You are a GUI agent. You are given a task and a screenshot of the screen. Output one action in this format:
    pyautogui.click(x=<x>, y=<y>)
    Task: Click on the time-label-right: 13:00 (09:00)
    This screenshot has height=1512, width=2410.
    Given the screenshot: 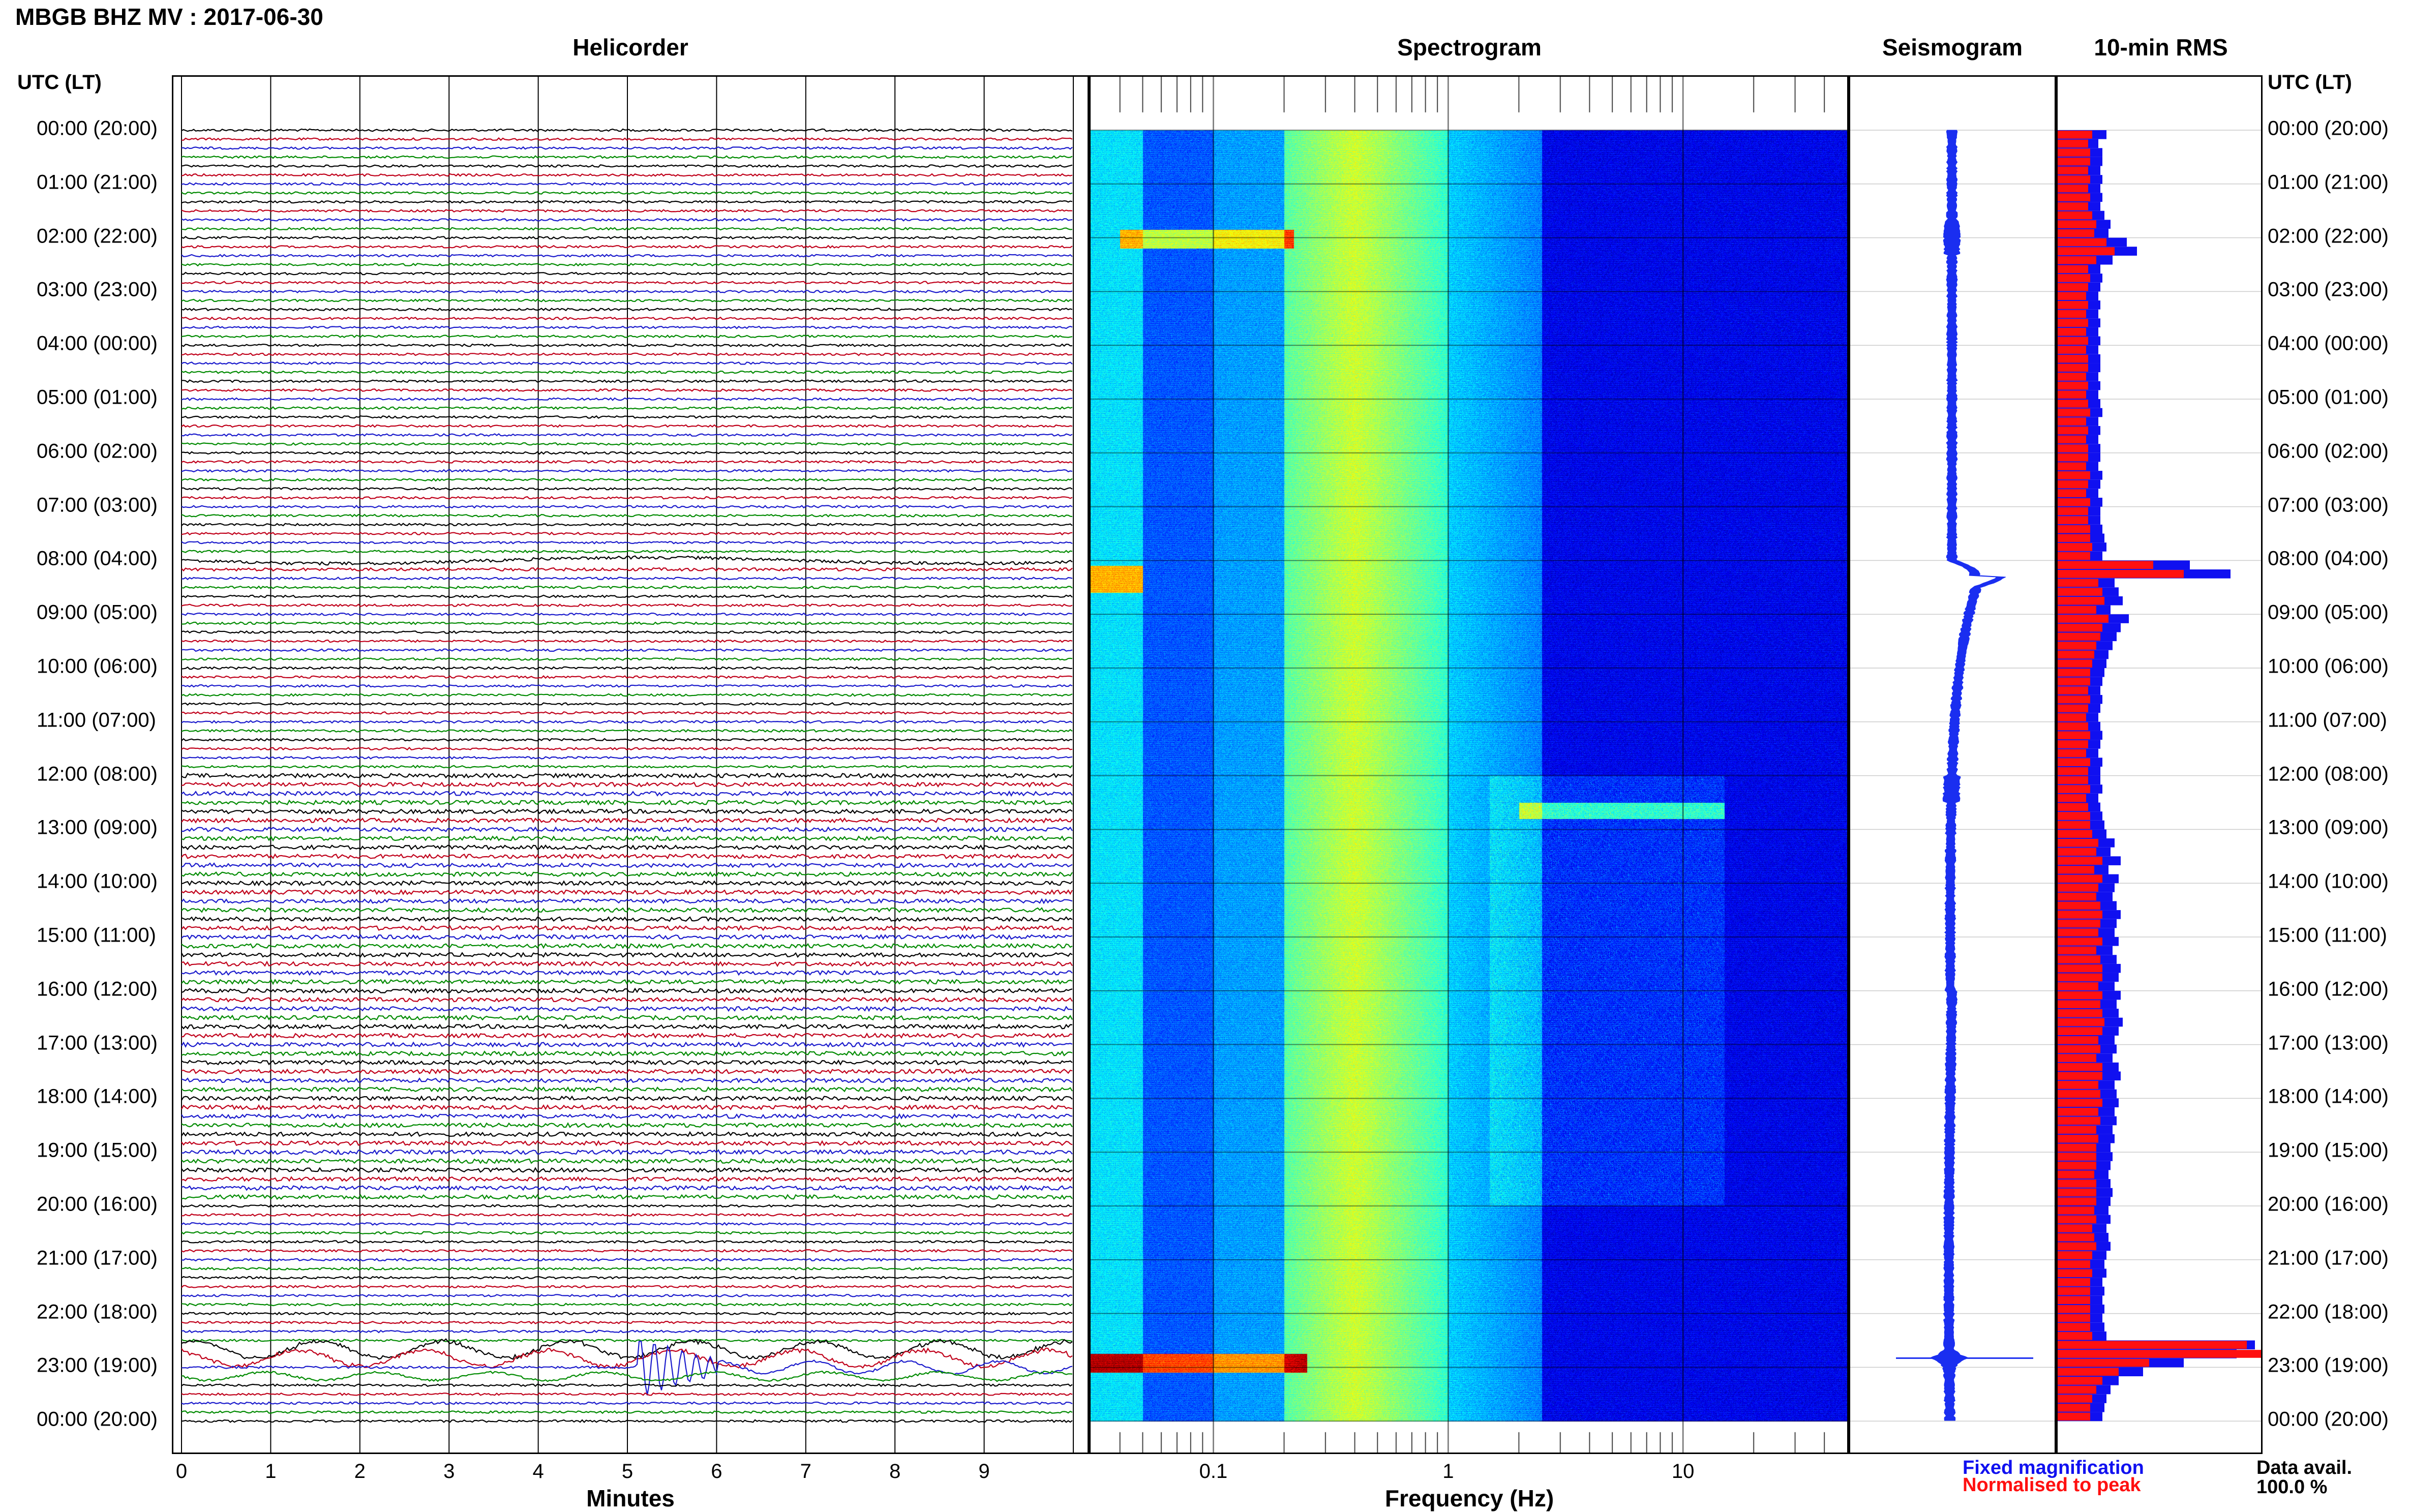 What is the action you would take?
    pyautogui.click(x=2328, y=827)
    